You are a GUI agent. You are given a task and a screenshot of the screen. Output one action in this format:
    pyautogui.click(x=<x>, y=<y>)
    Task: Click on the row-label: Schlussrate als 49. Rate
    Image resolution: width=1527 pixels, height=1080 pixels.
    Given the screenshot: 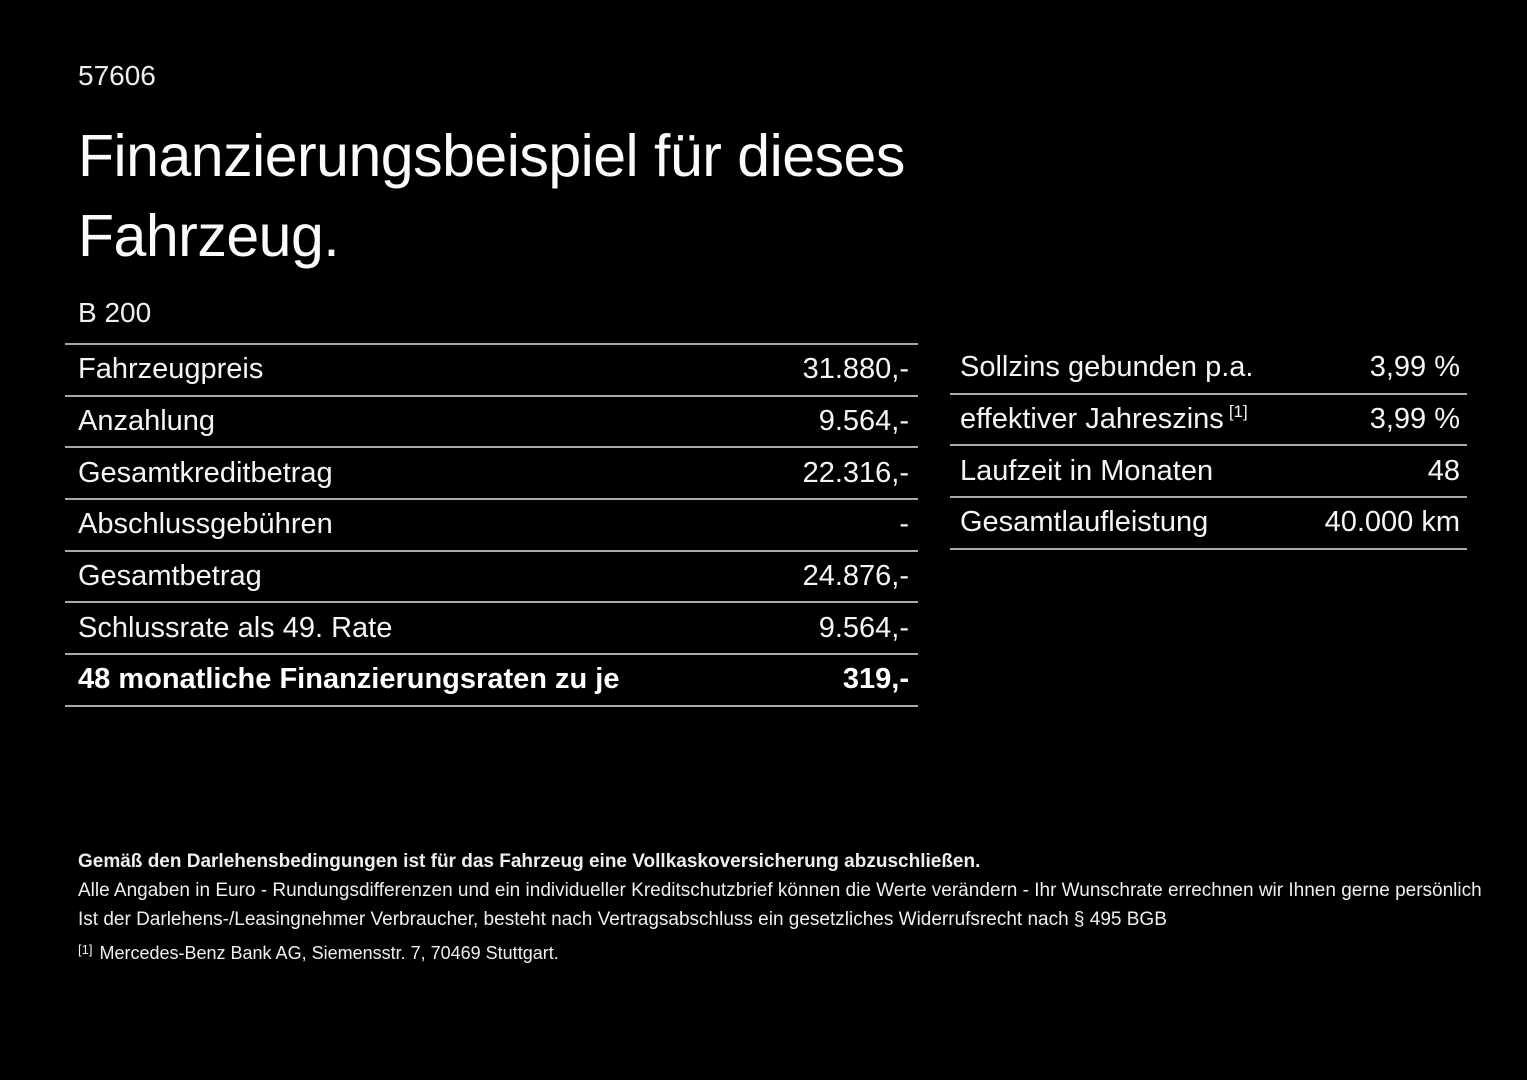 What is the action you would take?
    pyautogui.click(x=235, y=627)
    